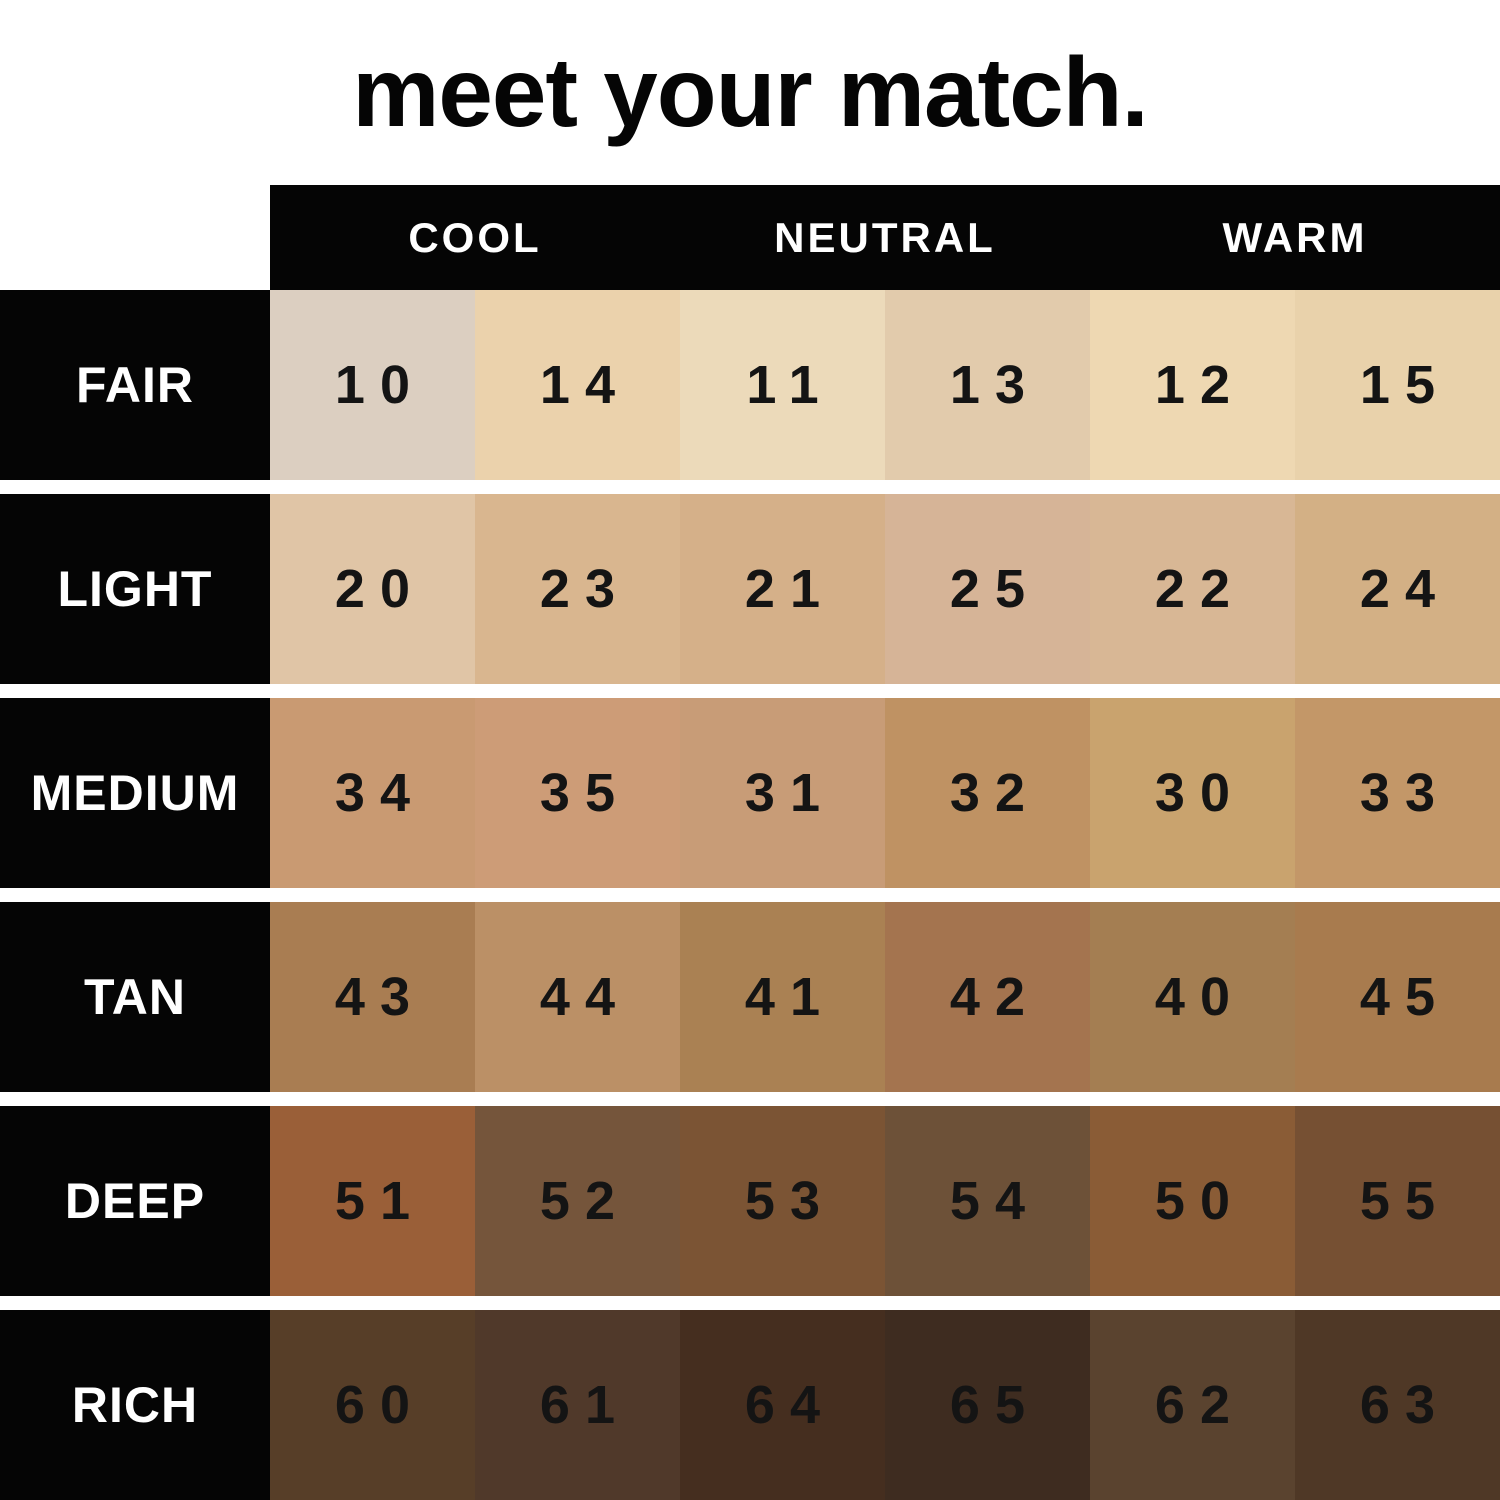 This screenshot has width=1500, height=1500. I want to click on shade-number: 33, so click(1405, 793).